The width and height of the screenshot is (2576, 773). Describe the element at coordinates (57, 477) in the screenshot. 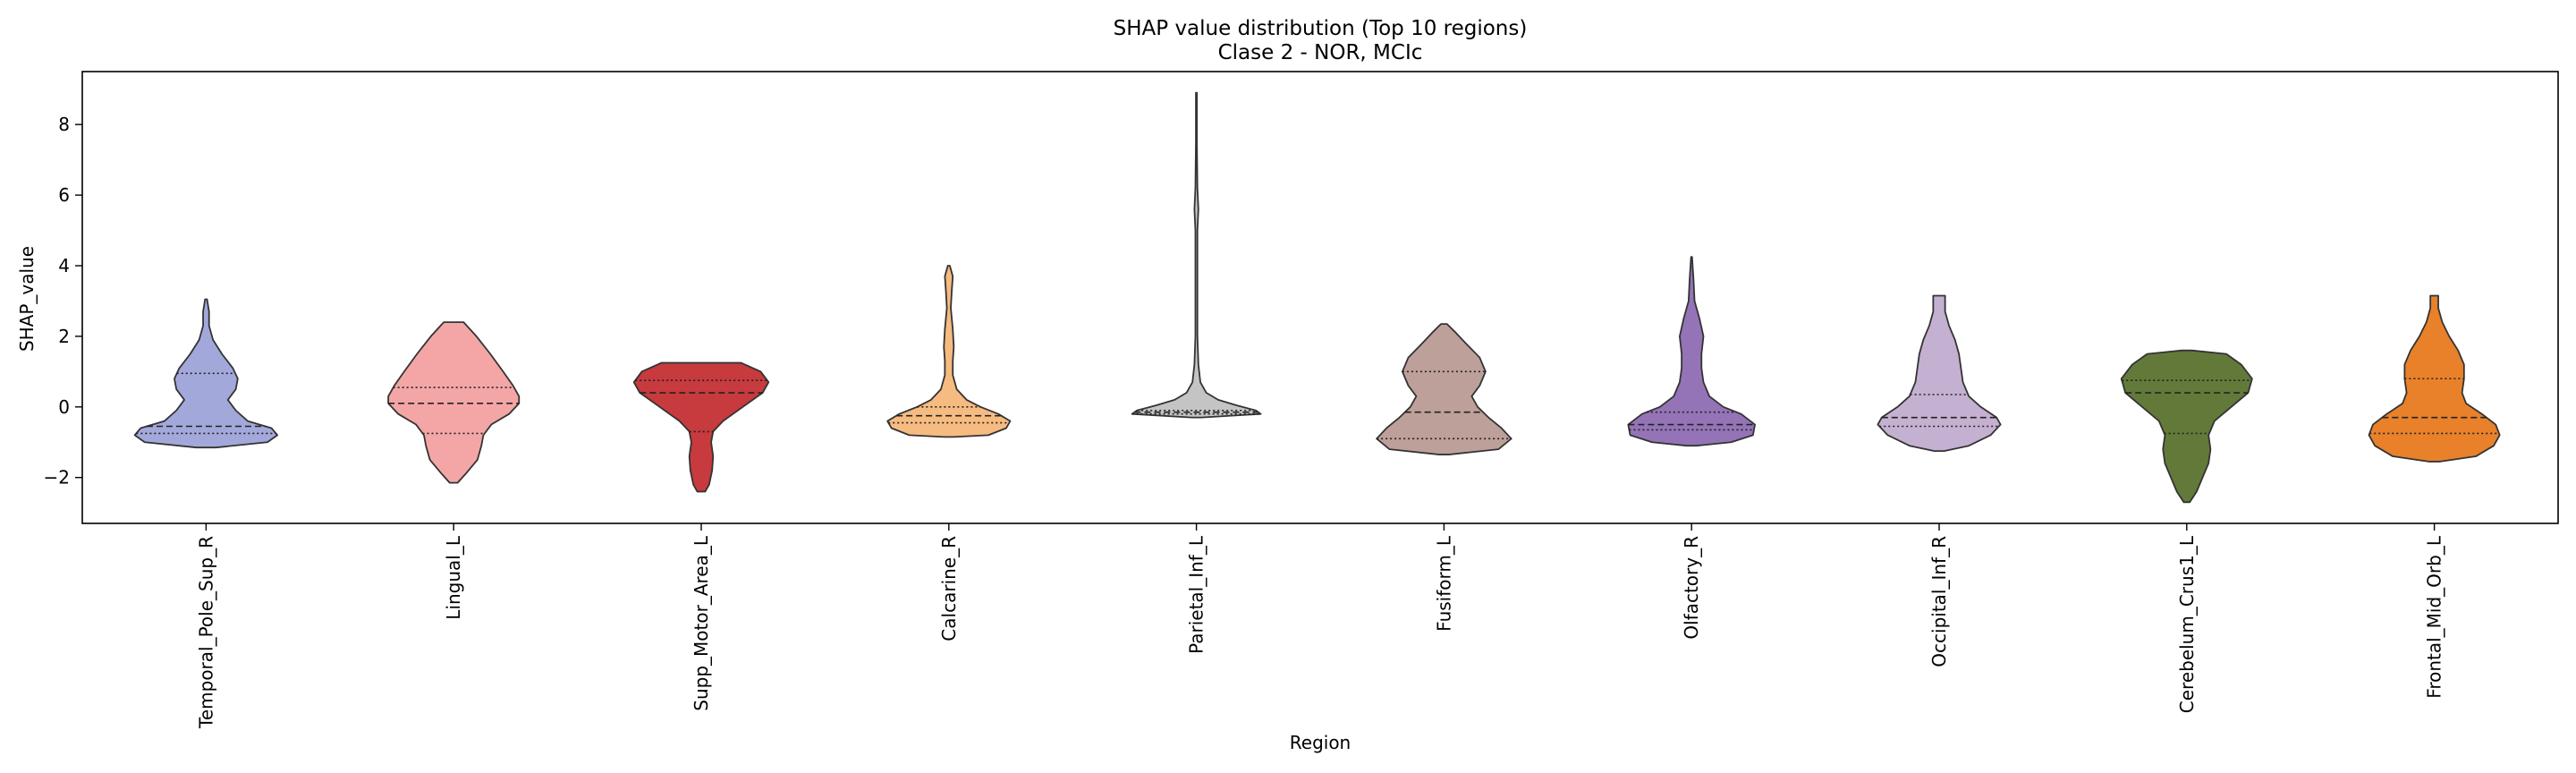

I see `y-tick-label: −2` at that location.